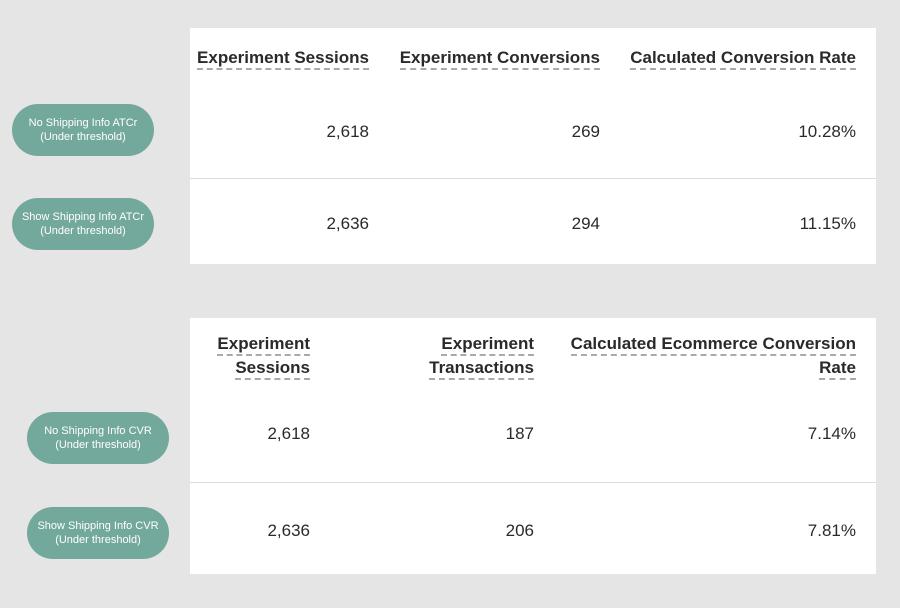  I want to click on column-header-conversion-rate: Calculated Conversion Rate, so click(743, 58).